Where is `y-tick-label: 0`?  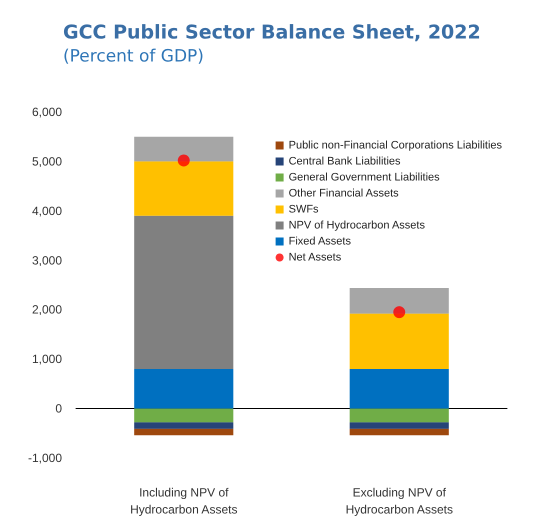 y-tick-label: 0 is located at coordinates (58, 409).